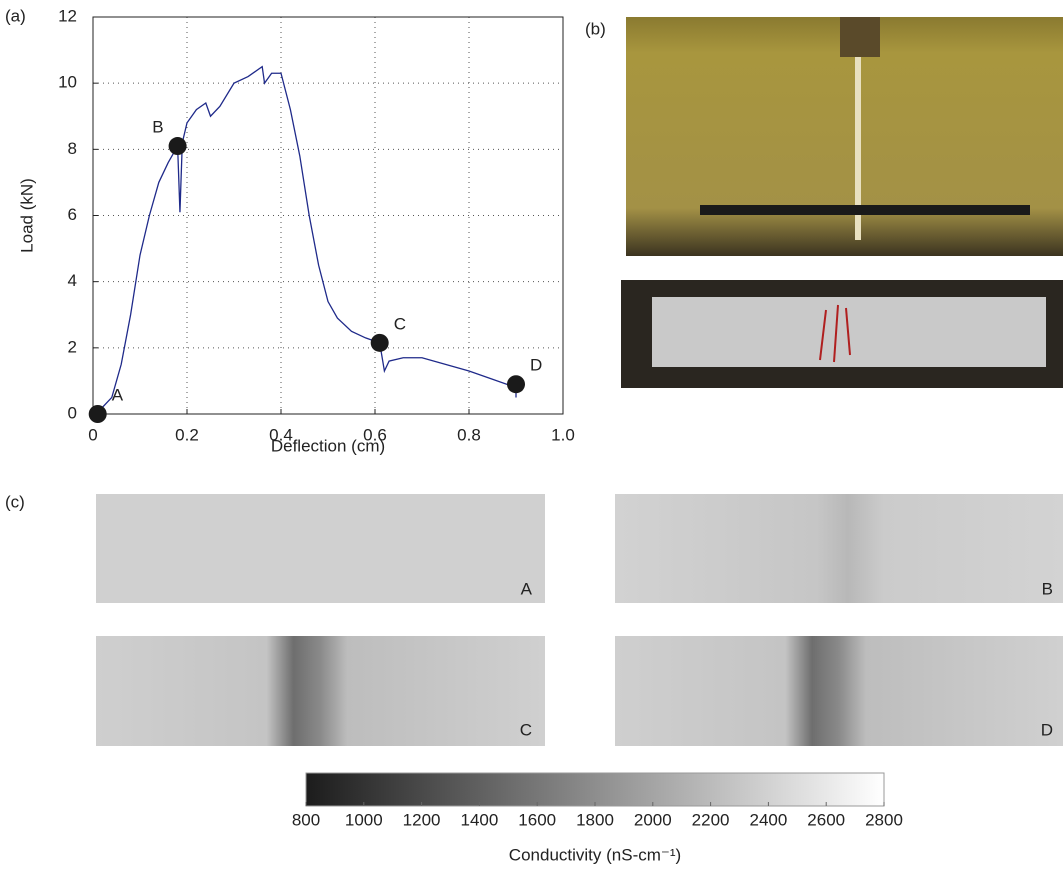  I want to click on y-tick-label: 12, so click(67, 15).